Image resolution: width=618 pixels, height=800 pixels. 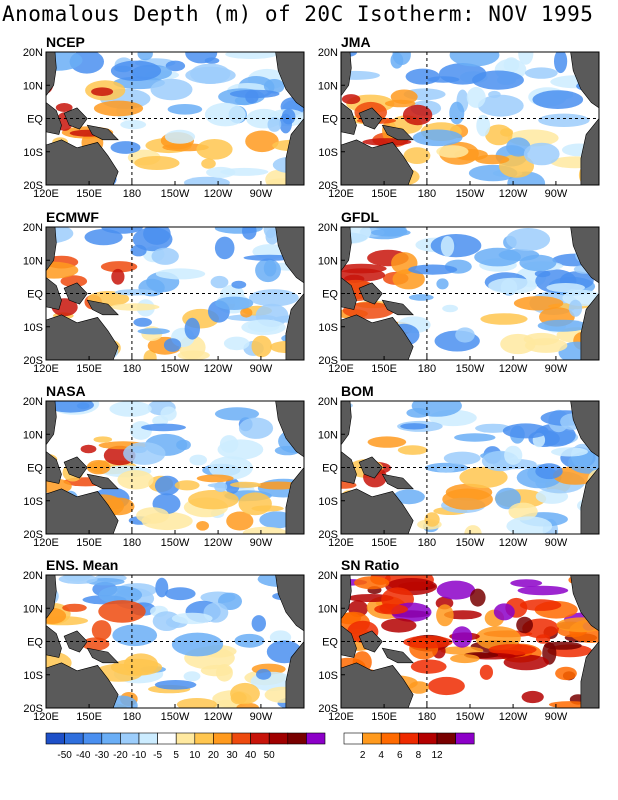 What do you see at coordinates (409, 746) in the screenshot?
I see `sn-ratio-colorbar: 2 4 6 8 12` at bounding box center [409, 746].